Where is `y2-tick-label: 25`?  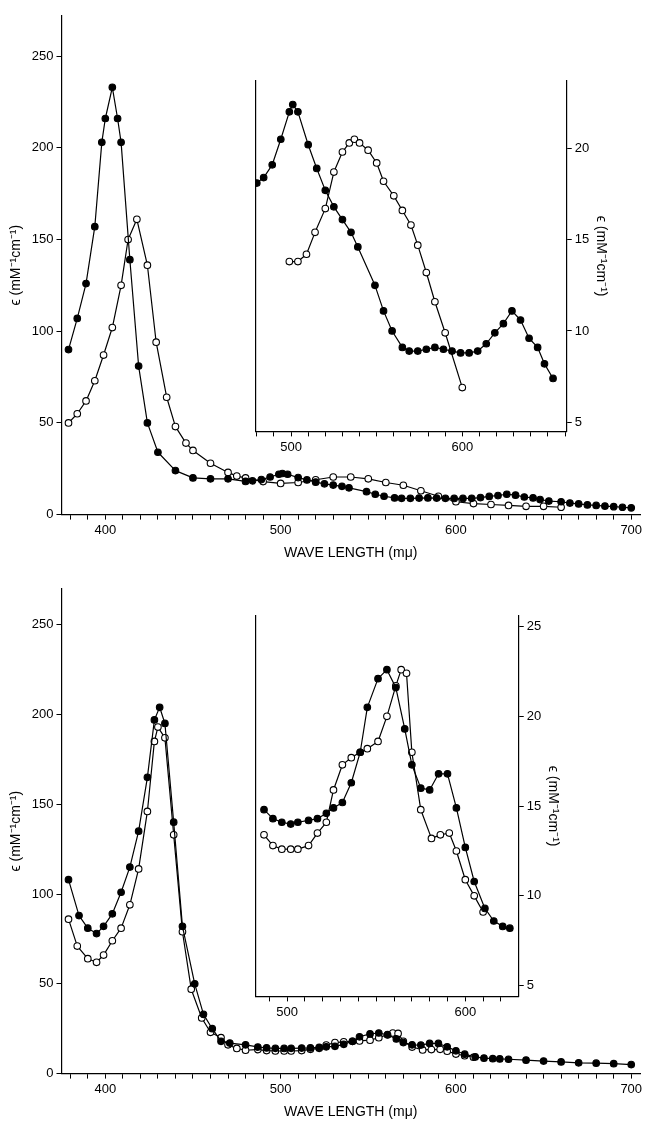
y2-tick-label: 25 is located at coordinates (534, 626).